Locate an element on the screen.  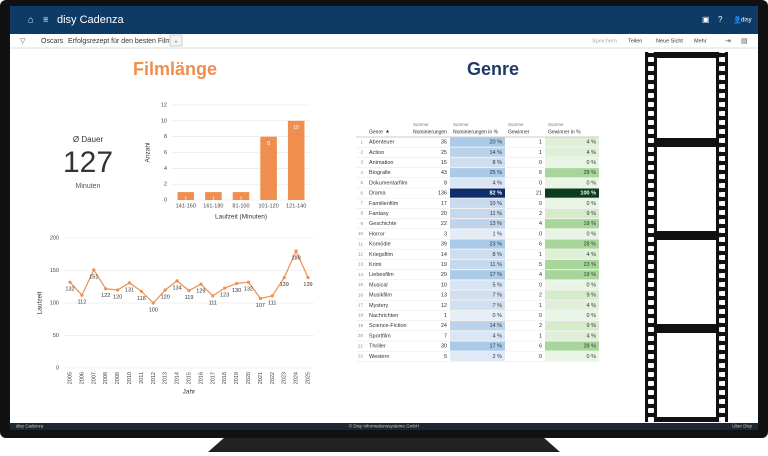
cell: 14 % is located at coordinates (495, 326).